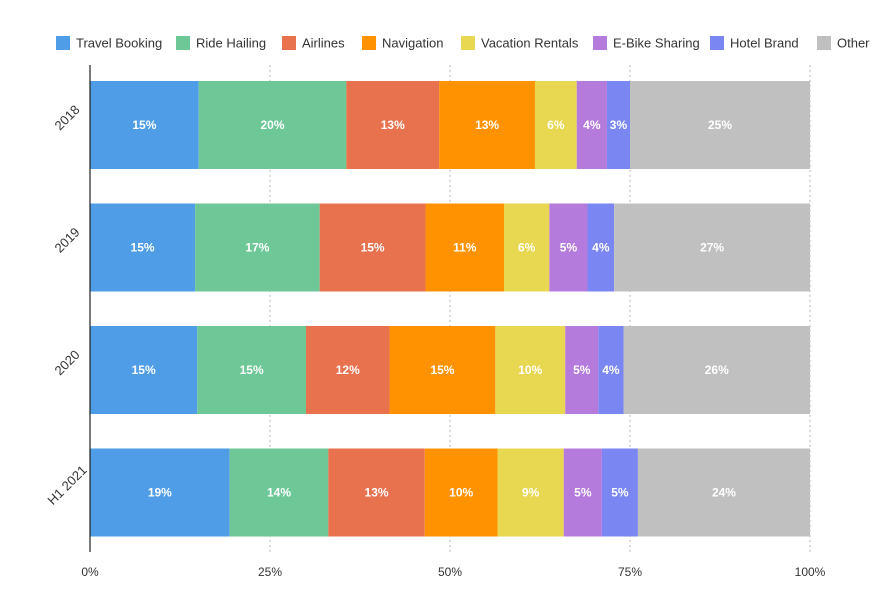  Describe the element at coordinates (450, 572) in the screenshot. I see `x-tick-label: 50%` at that location.